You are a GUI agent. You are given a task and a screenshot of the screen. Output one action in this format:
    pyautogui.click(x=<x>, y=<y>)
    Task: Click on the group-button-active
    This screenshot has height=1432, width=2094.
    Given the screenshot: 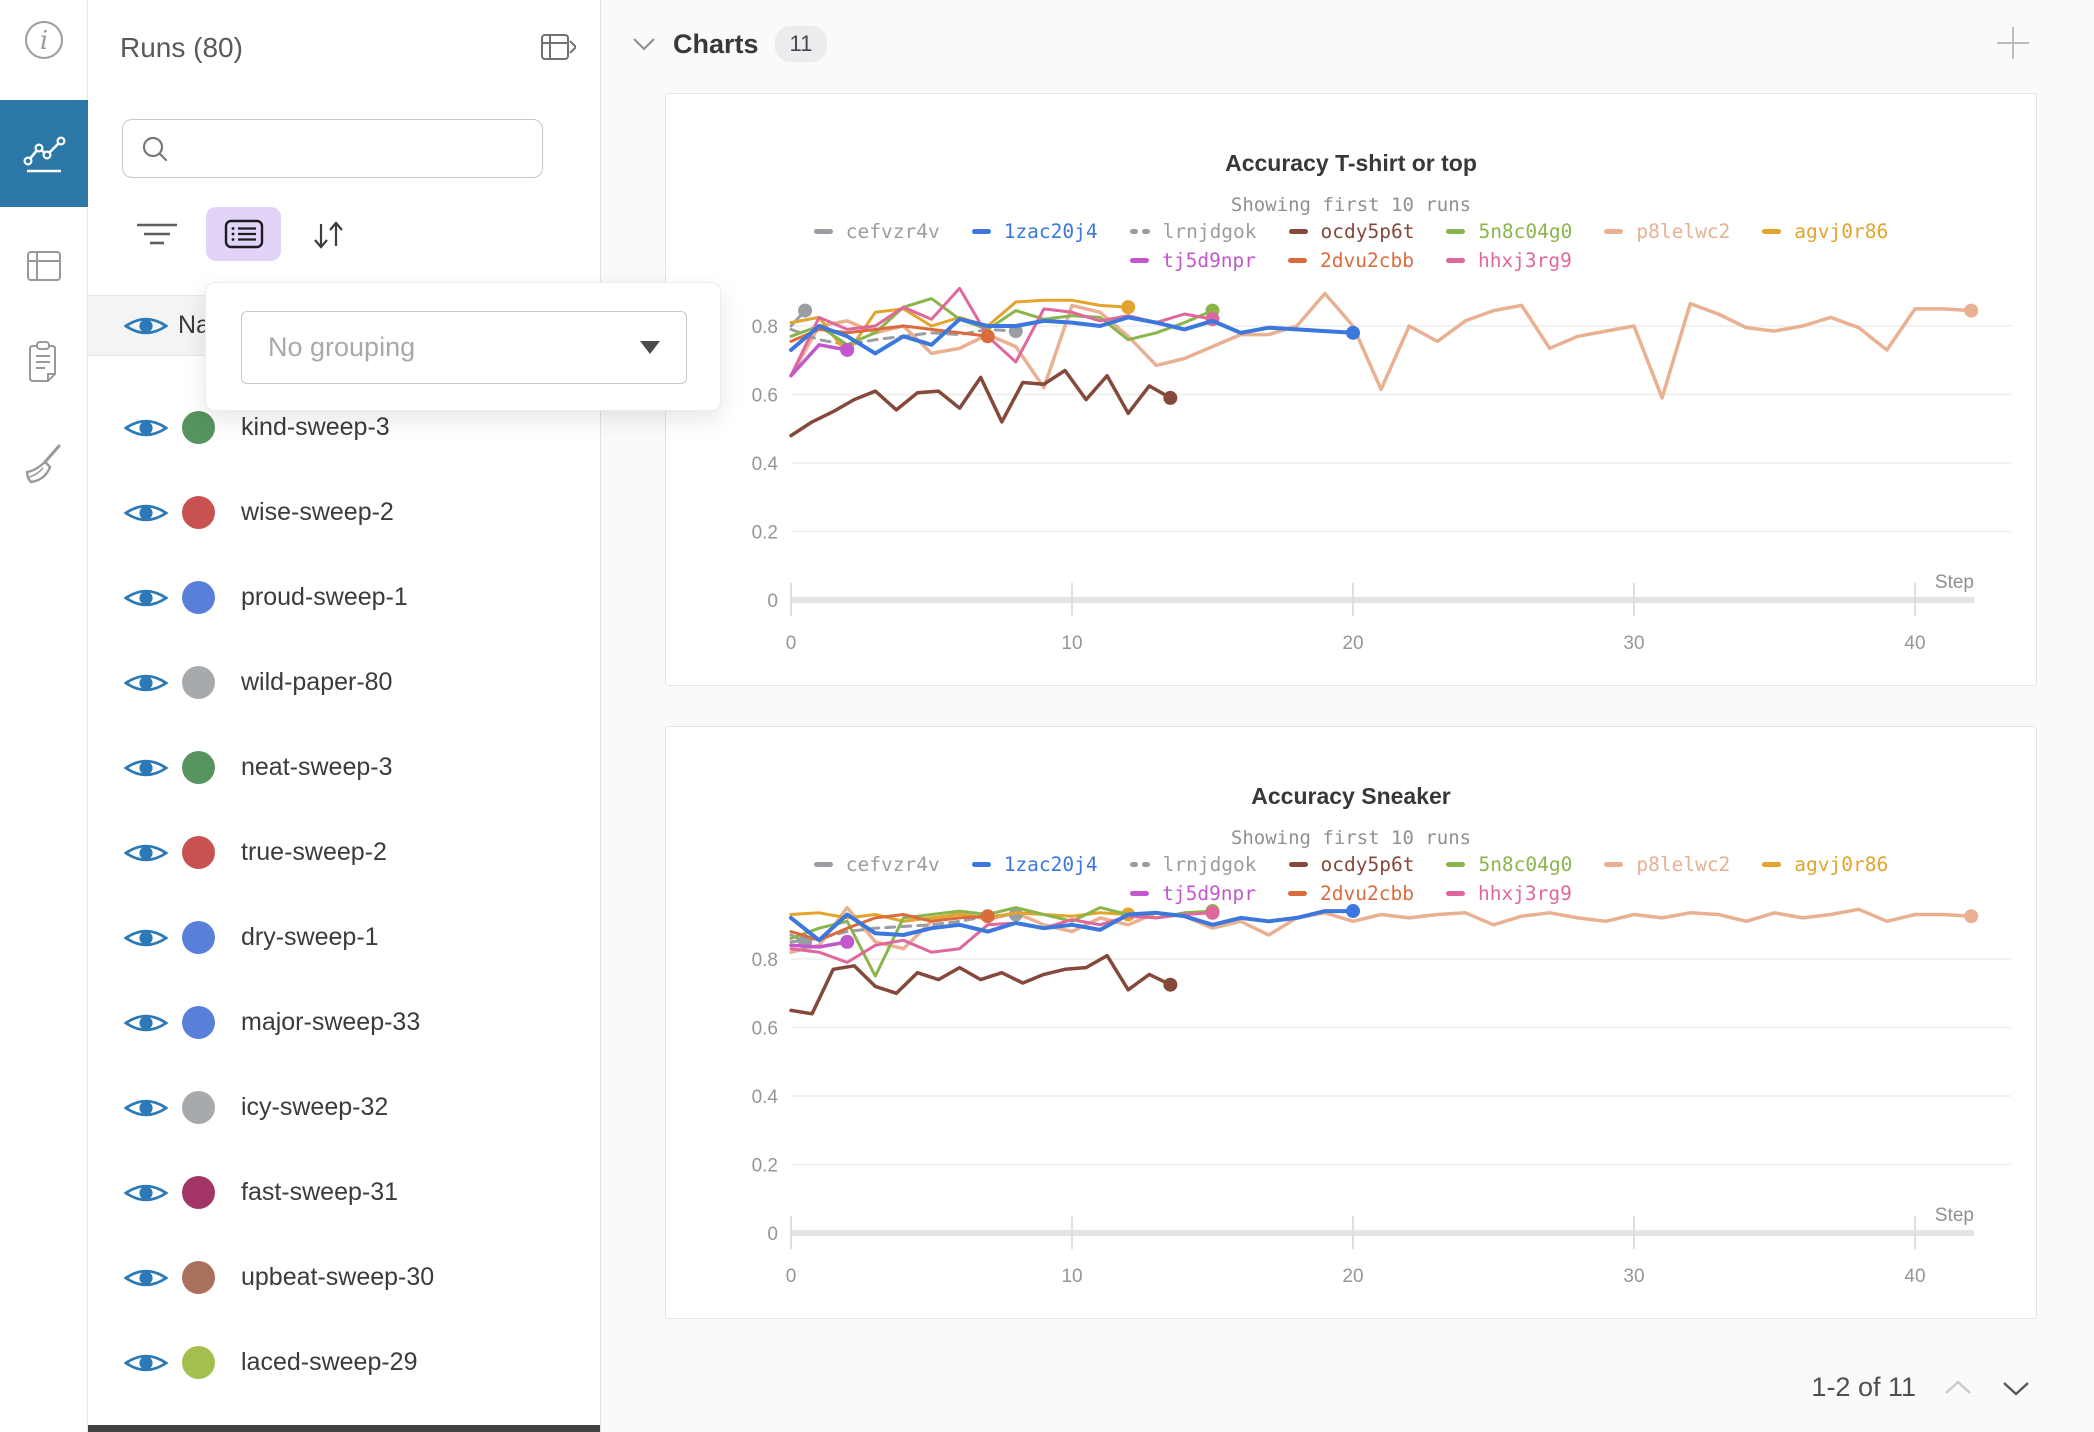 What is the action you would take?
    pyautogui.click(x=243, y=234)
    